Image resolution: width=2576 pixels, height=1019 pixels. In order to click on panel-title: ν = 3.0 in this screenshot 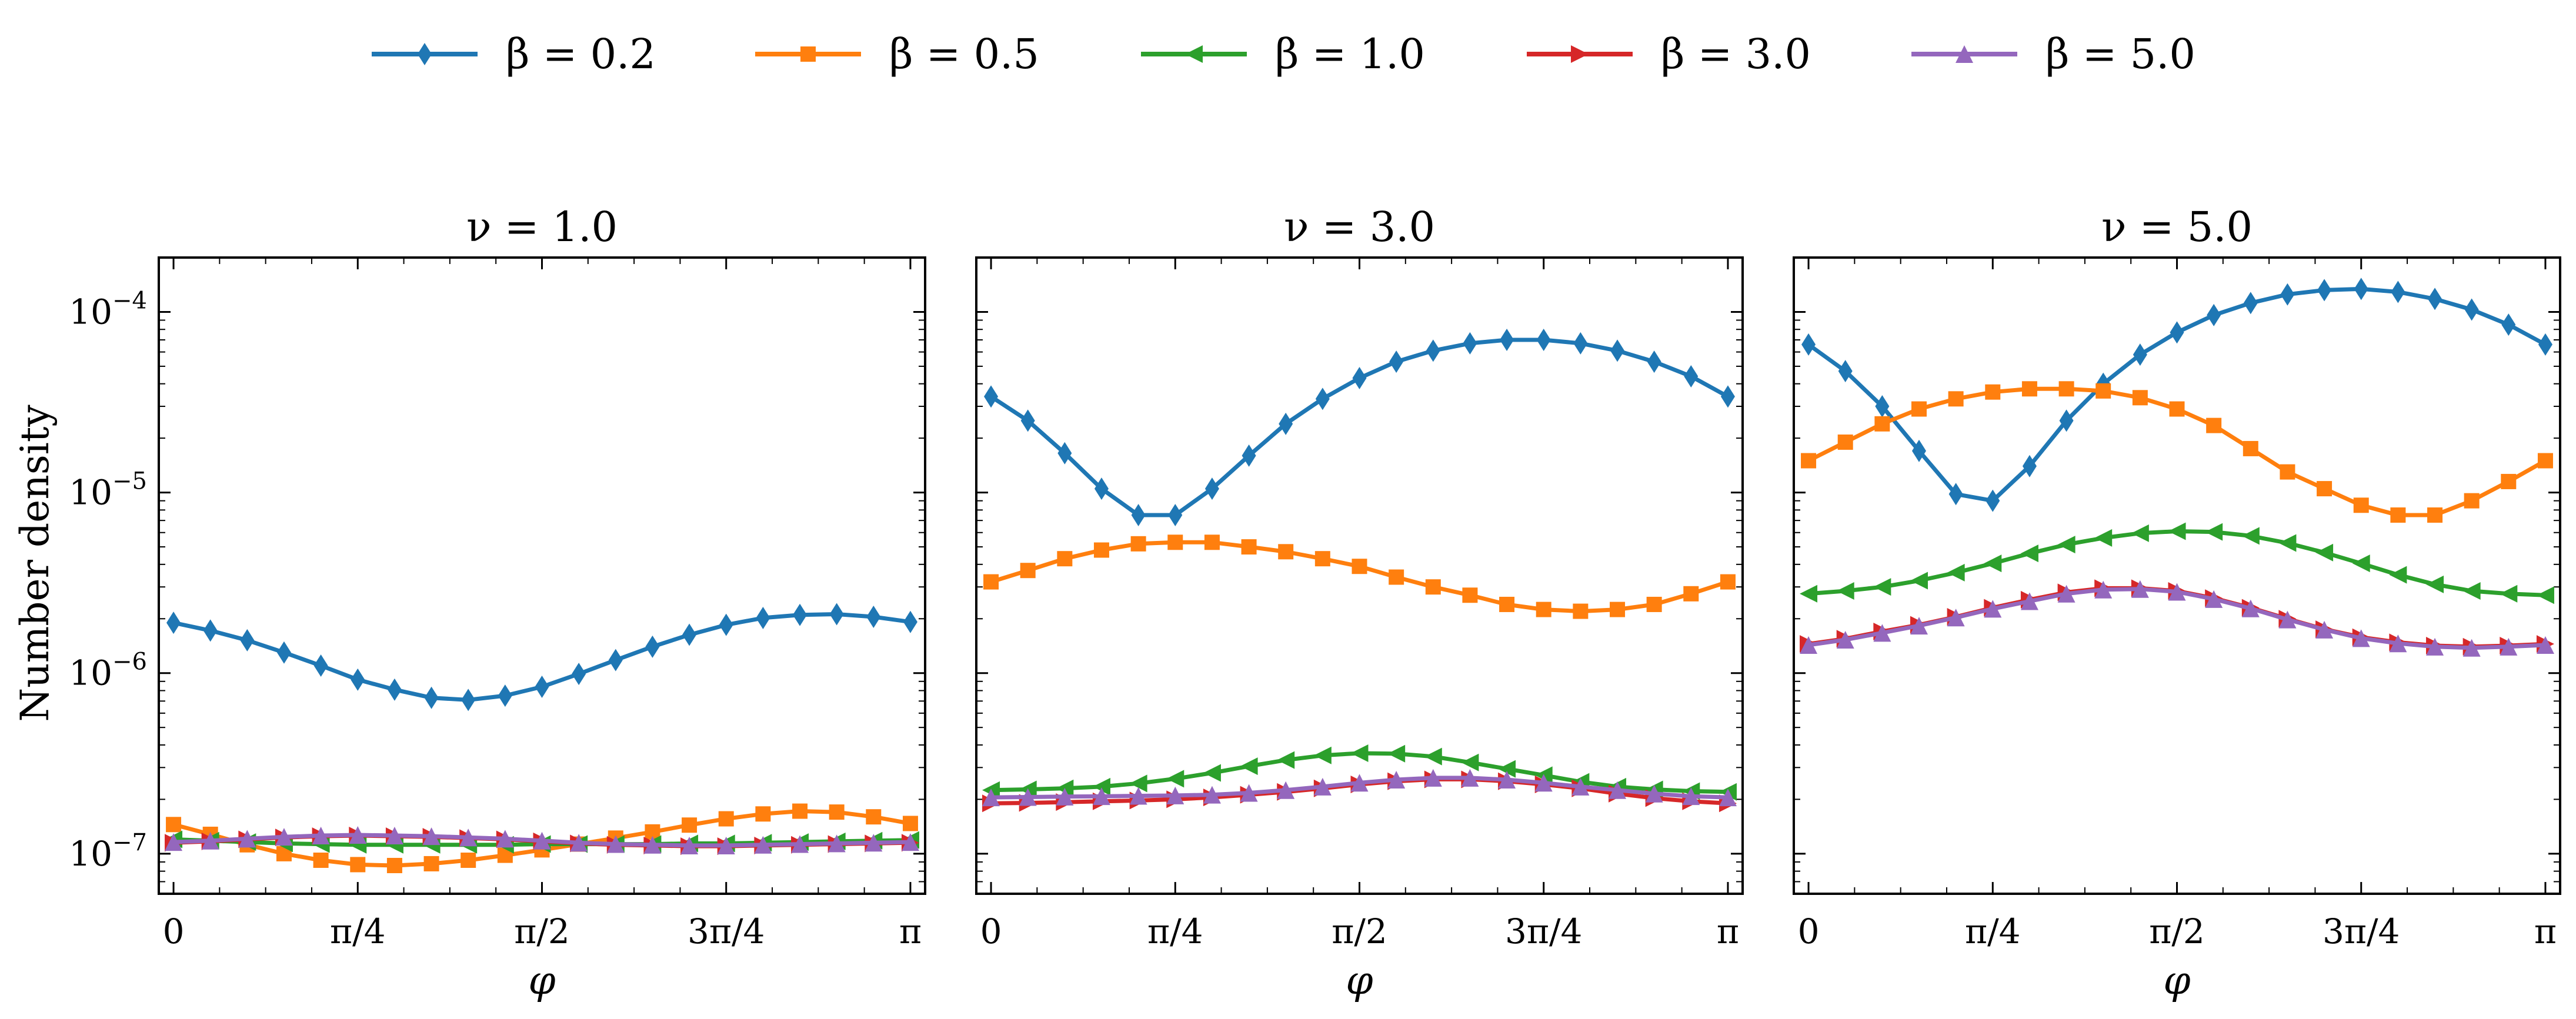, I will do `click(1359, 227)`.